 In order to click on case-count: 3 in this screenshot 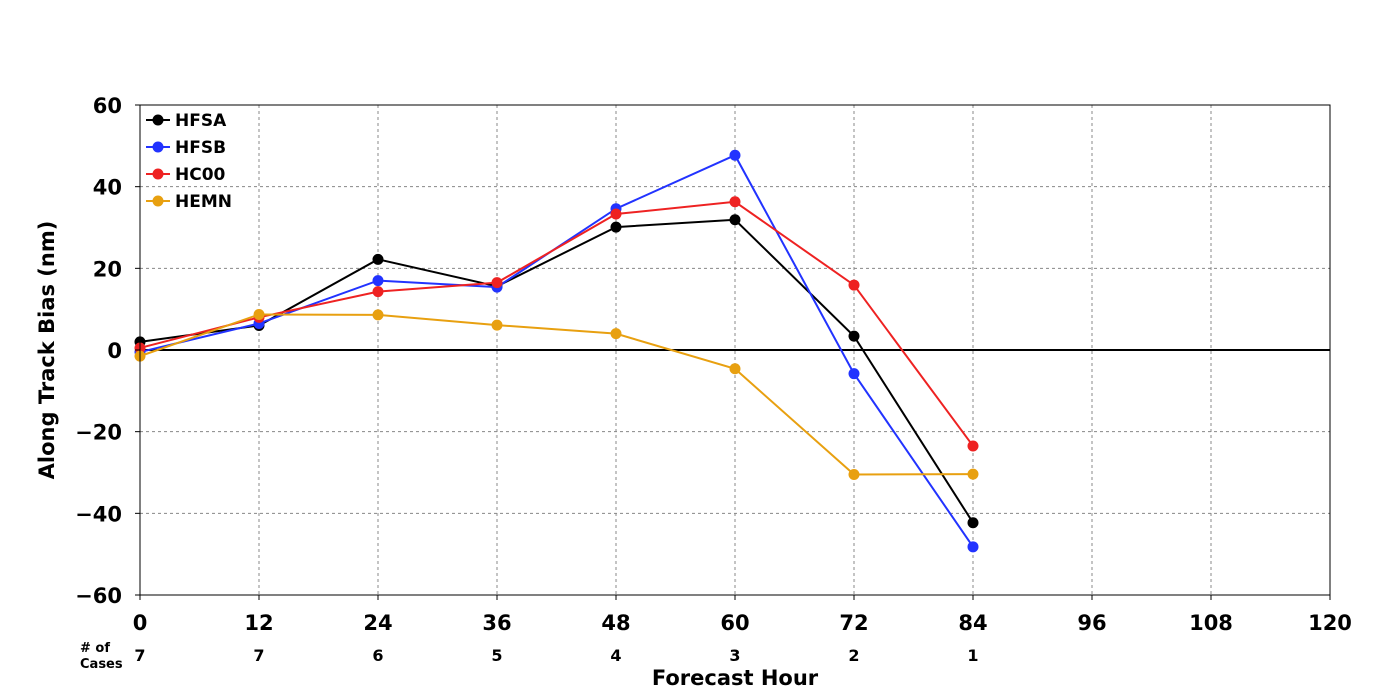, I will do `click(734, 655)`.